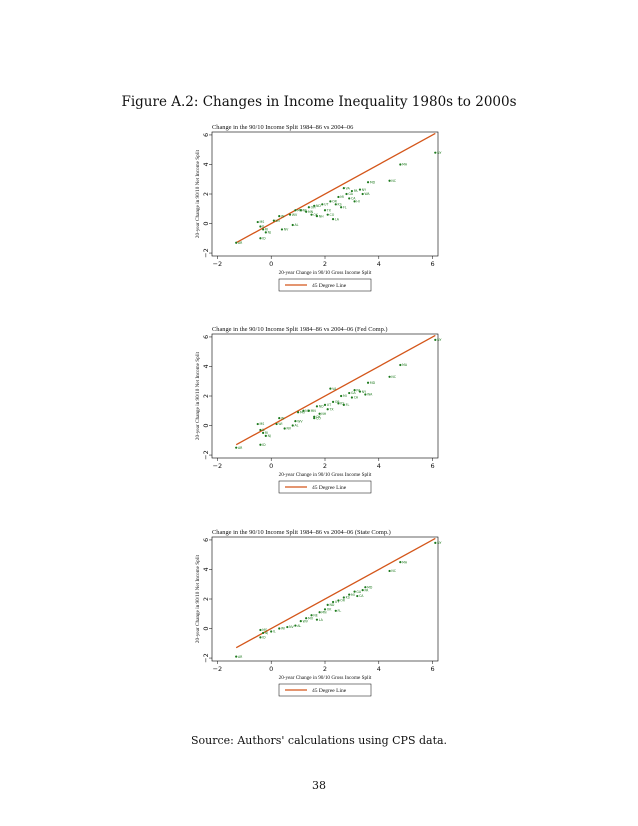 Image resolution: width=638 pixels, height=826 pixels. Describe the element at coordinates (317, 418) in the screenshot. I see `data-point: CO` at that location.